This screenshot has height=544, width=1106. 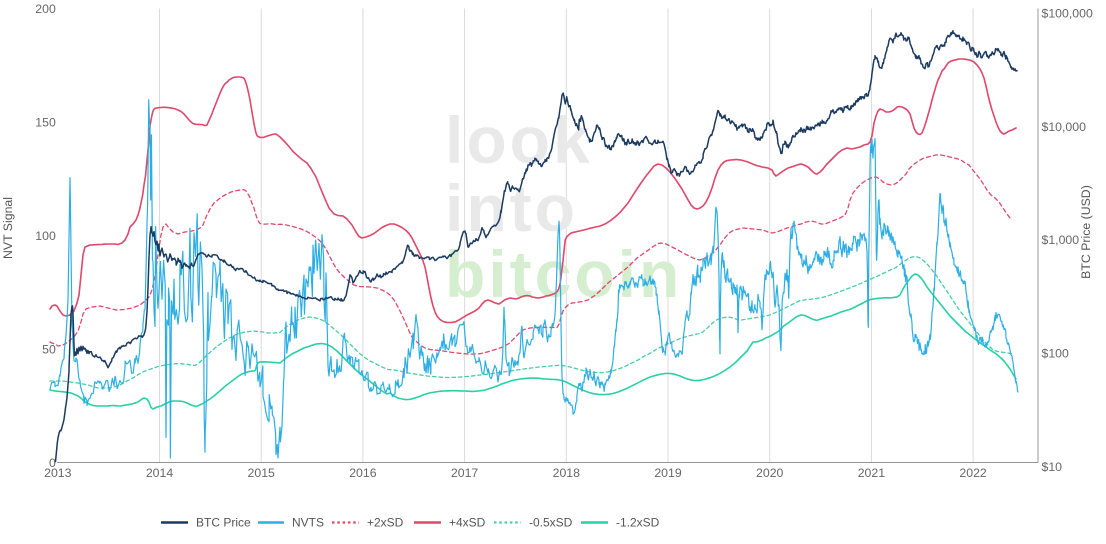 I want to click on svg-text: +4xSD, so click(x=467, y=523).